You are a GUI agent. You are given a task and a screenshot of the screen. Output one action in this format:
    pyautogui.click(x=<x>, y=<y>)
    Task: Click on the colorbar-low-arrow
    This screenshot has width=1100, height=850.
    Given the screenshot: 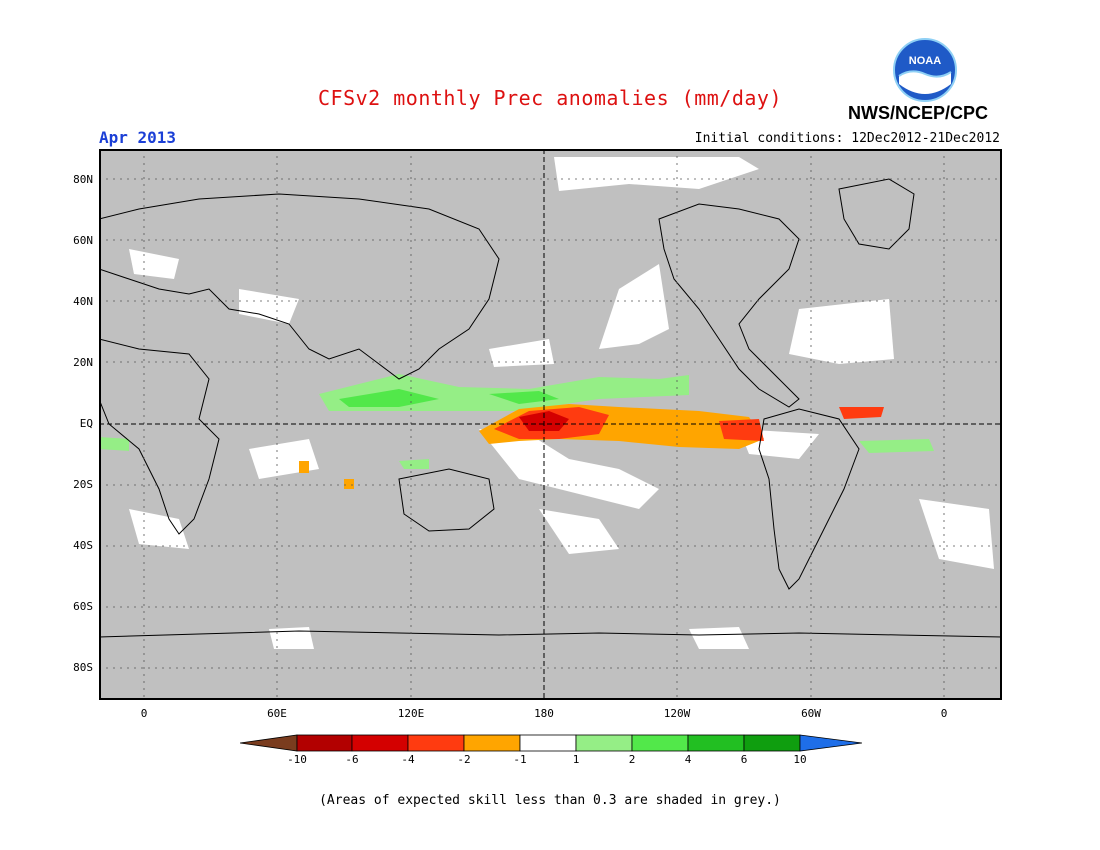 What is the action you would take?
    pyautogui.click(x=269, y=743)
    